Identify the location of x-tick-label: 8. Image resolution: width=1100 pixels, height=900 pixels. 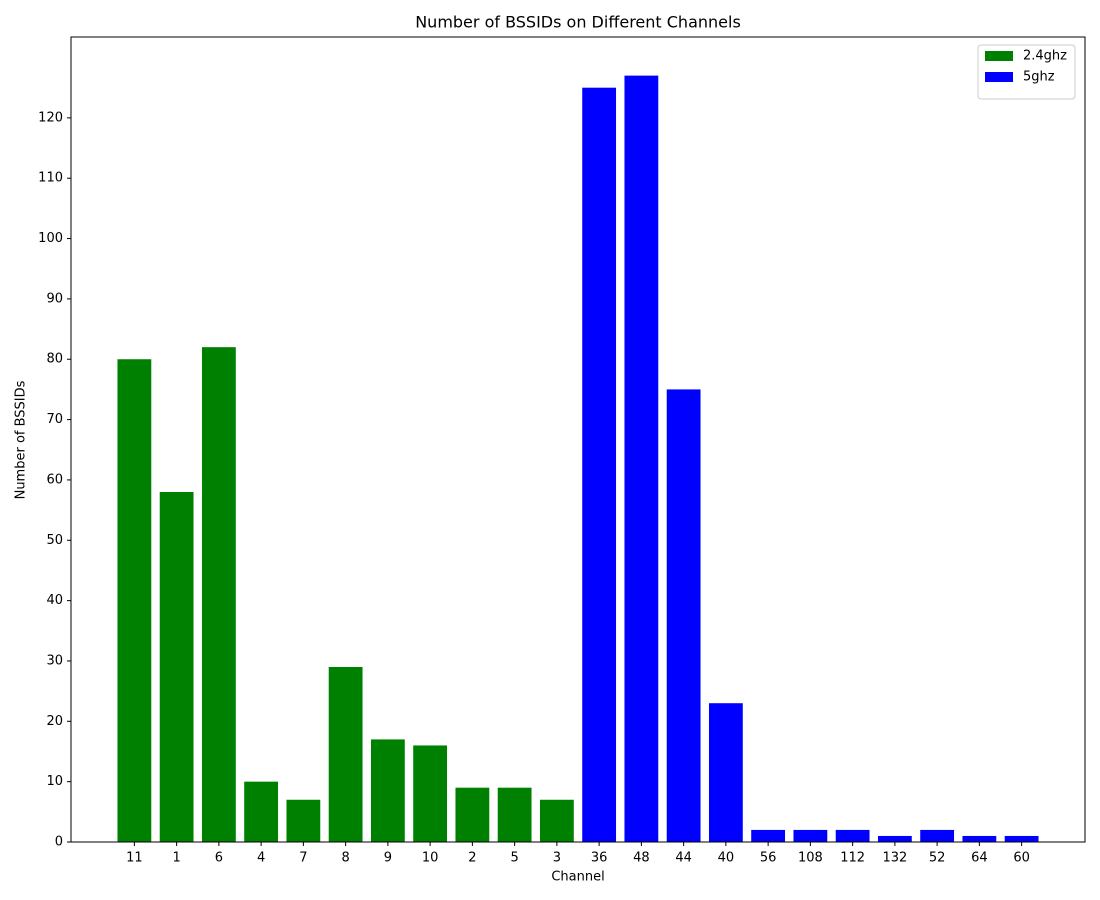
(345, 858).